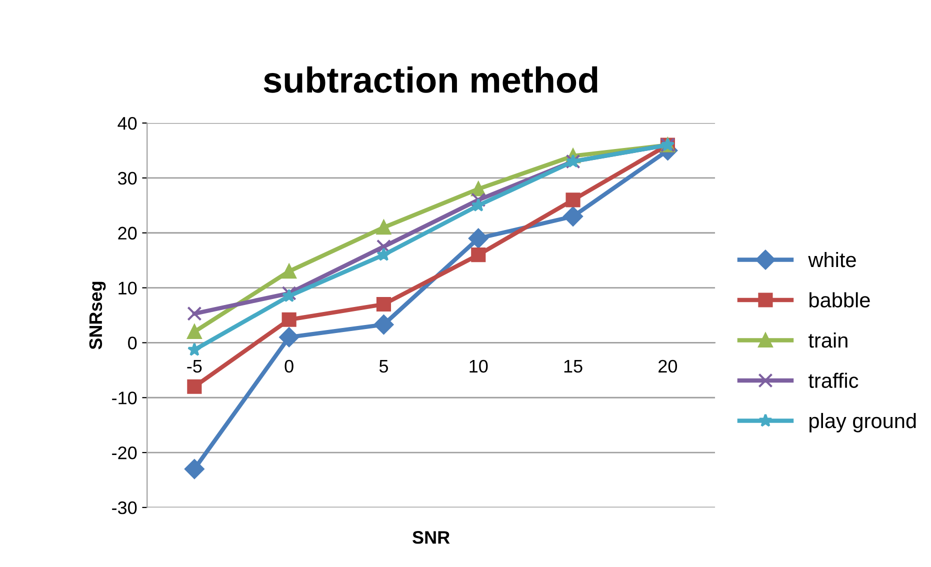  What do you see at coordinates (127, 178) in the screenshot?
I see `y-tick-label: 30` at bounding box center [127, 178].